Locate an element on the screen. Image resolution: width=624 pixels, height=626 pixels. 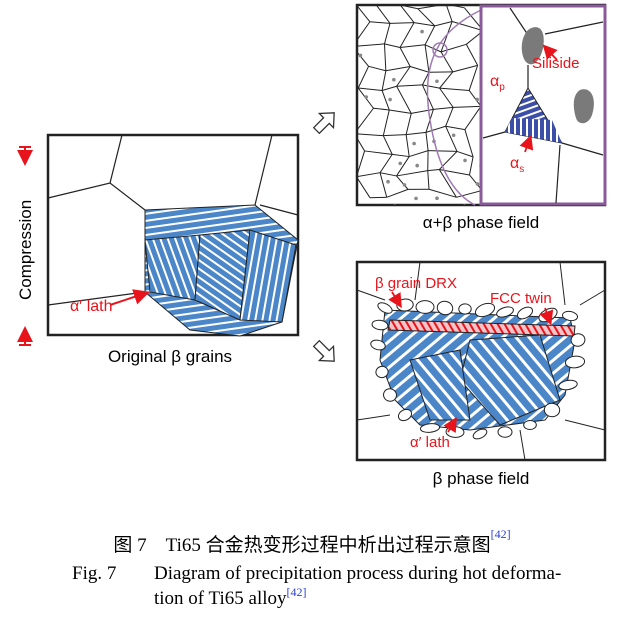
alpha-p-symbol: α is located at coordinates (494, 81).